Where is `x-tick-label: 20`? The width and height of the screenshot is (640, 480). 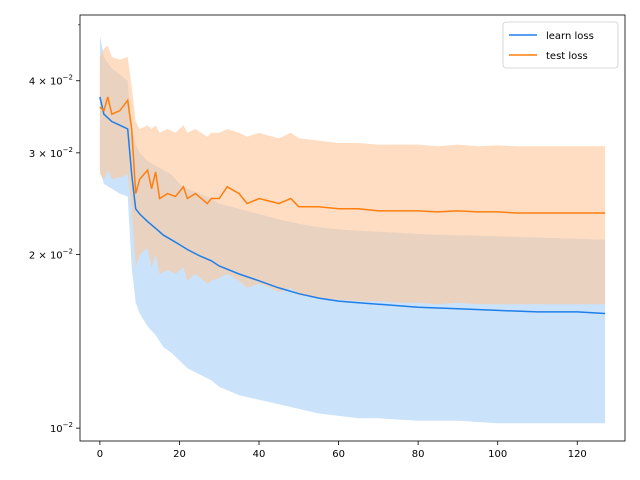
x-tick-label: 20 is located at coordinates (179, 454).